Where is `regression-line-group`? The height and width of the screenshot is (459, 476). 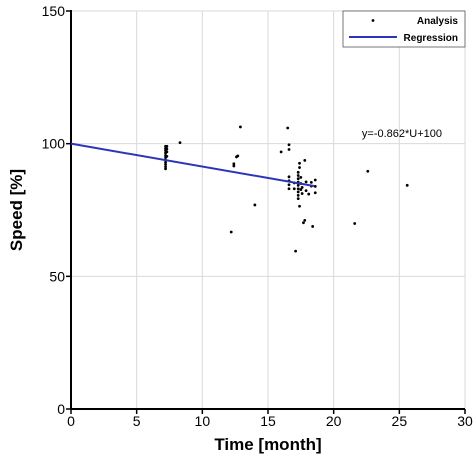 regression-line-group is located at coordinates (192, 164).